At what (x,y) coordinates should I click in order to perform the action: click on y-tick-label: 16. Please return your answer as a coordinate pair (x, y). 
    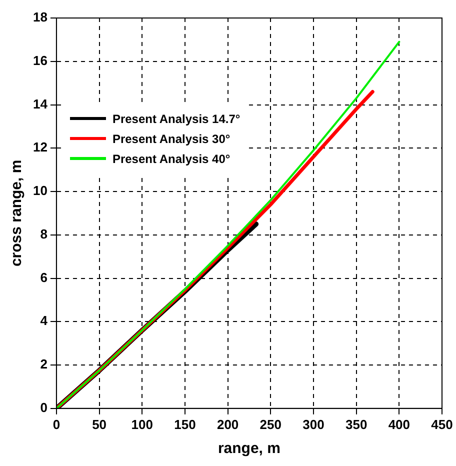
    Looking at the image, I should click on (40, 60).